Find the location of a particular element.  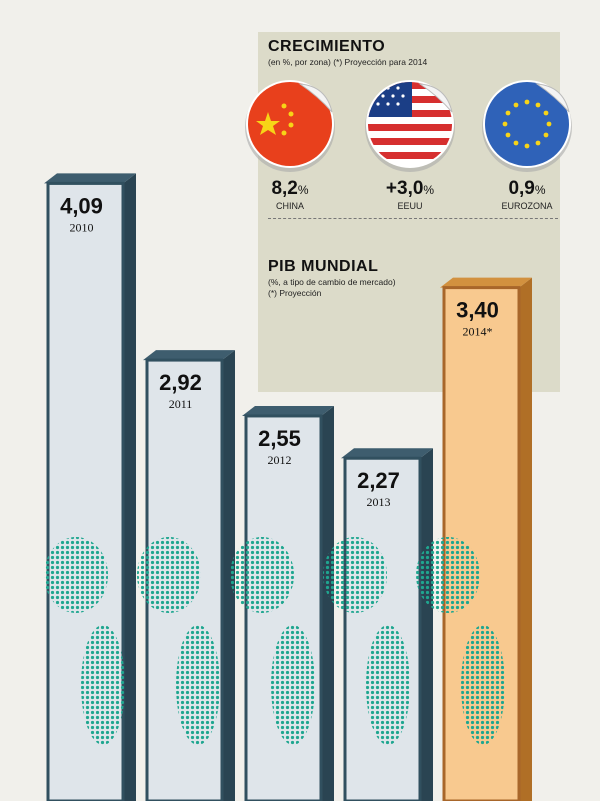

eu-flag-icon is located at coordinates (527, 126).